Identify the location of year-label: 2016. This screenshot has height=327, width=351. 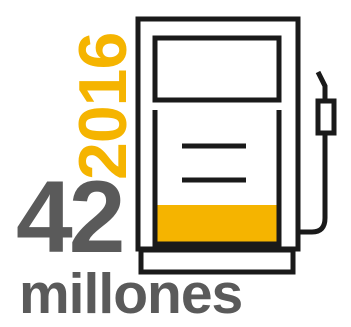
(103, 106).